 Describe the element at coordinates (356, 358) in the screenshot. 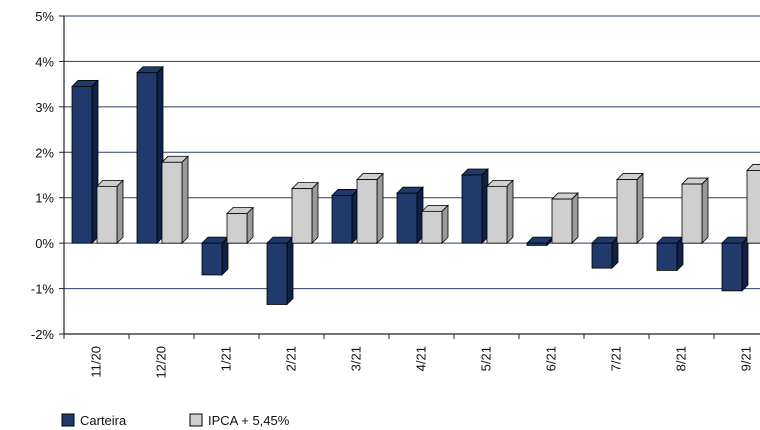

I see `x-tick-label: 3/21` at that location.